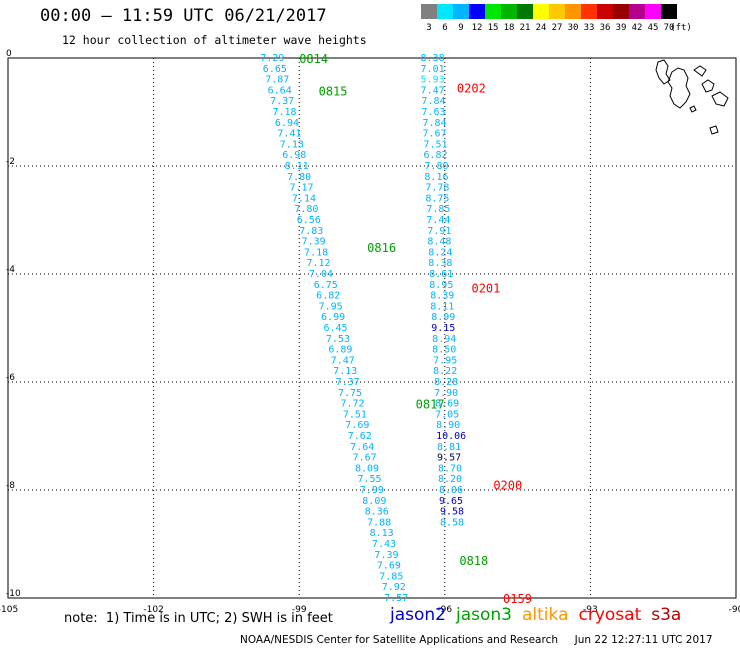  What do you see at coordinates (507, 486) in the screenshot?
I see `track-time-label: 0200` at bounding box center [507, 486].